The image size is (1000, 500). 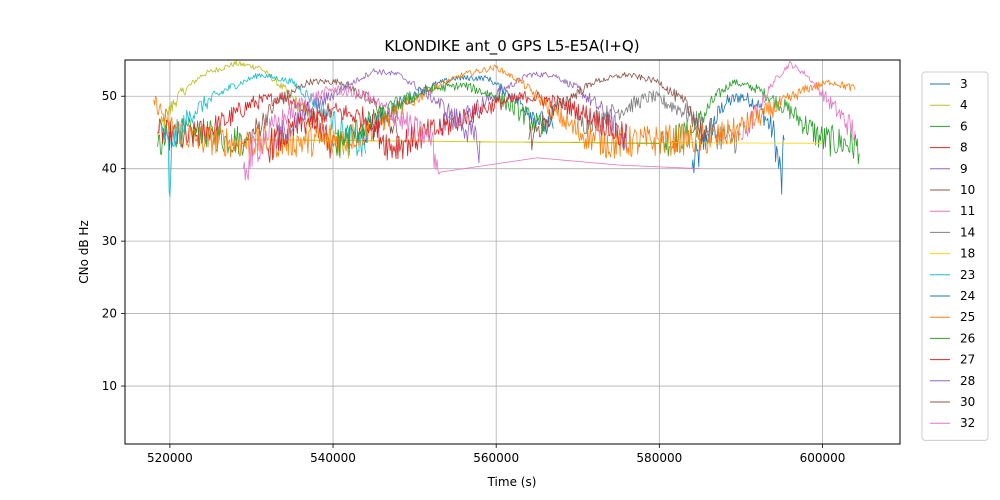 What do you see at coordinates (964, 169) in the screenshot?
I see `legend-label: 9` at bounding box center [964, 169].